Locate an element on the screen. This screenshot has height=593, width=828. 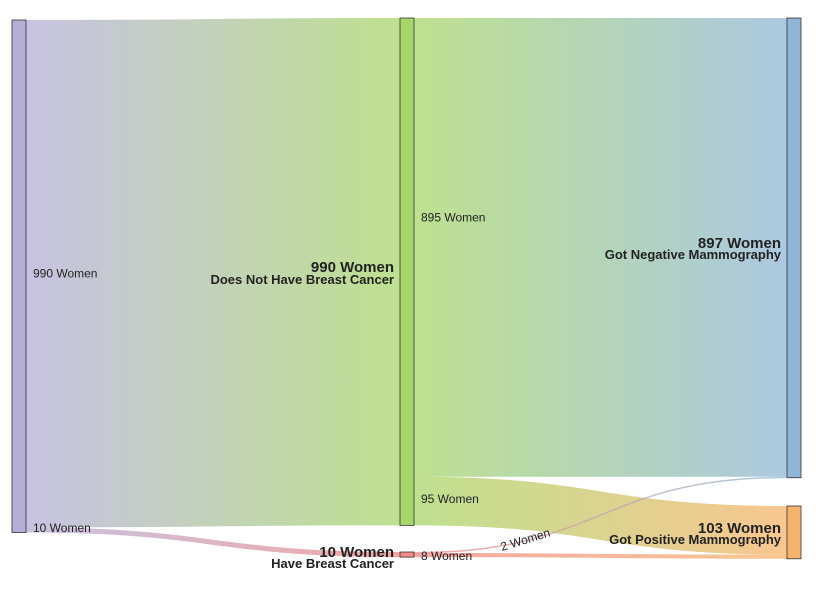
node-desc-cancer: Have Breast Cancer is located at coordinates (332, 563).